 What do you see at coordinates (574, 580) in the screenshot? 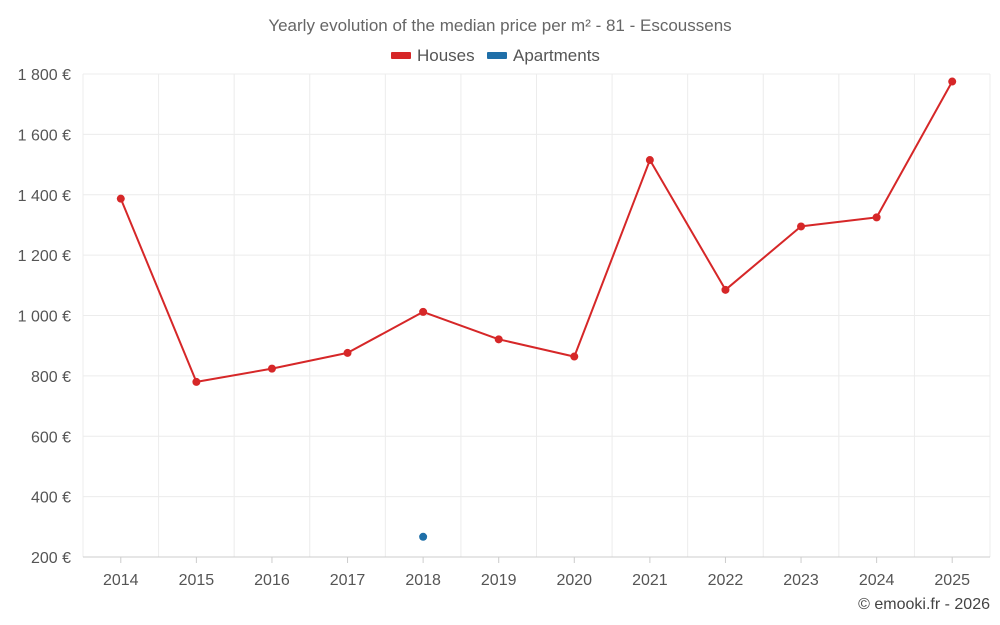
I see `x-tick-label: 2020` at bounding box center [574, 580].